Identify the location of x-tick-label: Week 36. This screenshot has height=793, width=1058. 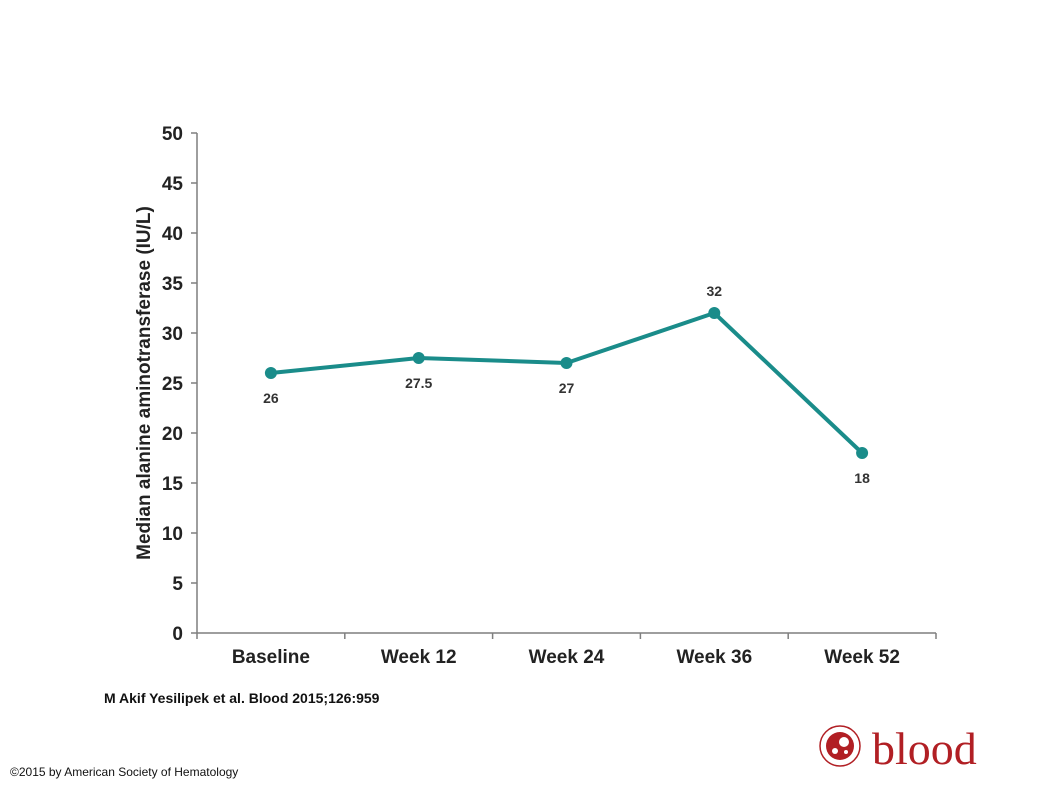
(714, 657).